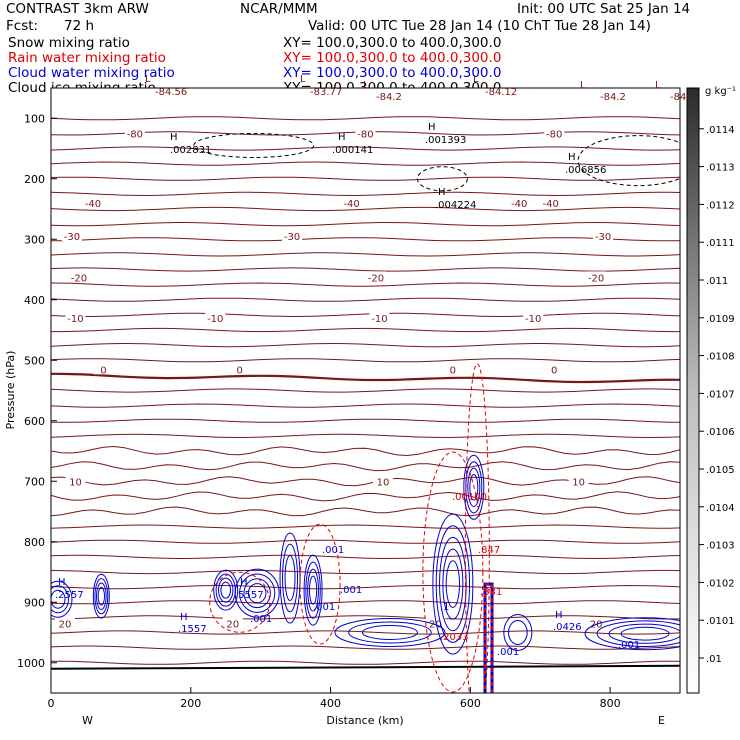 Image resolution: width=740 pixels, height=740 pixels. Describe the element at coordinates (661, 720) in the screenshot. I see `east-label: E` at that location.